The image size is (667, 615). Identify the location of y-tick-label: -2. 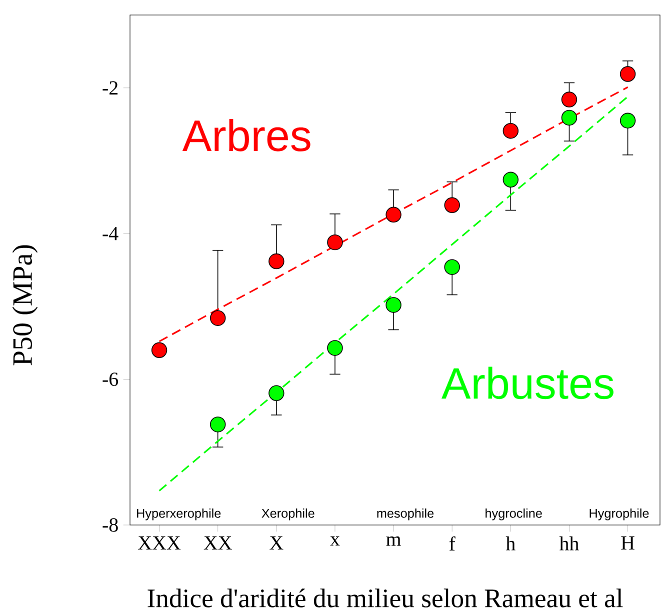
(110, 87).